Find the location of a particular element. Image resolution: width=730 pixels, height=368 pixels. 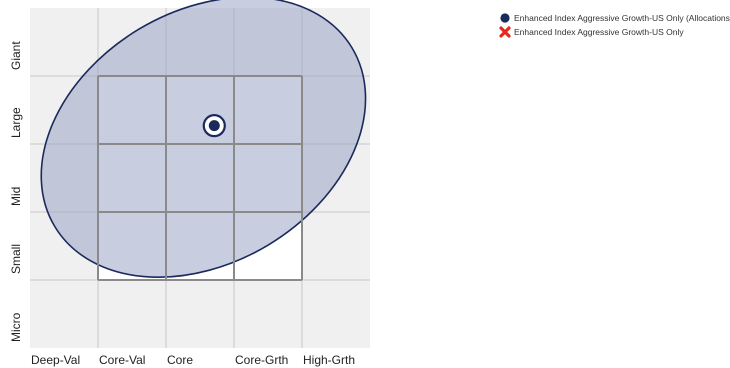

y-tick-label: Large is located at coordinates (16, 122).